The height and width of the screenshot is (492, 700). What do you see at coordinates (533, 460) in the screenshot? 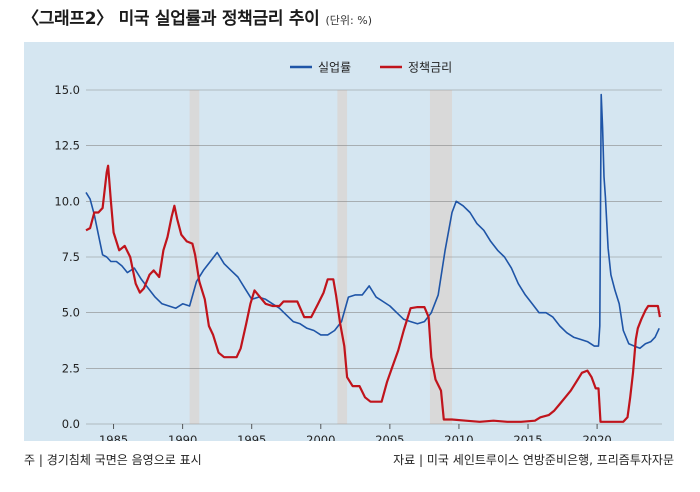
I see `source-note: 자료 | 미국 세인트루이스 연방준비은행, 프리즘투자자문` at bounding box center [533, 460].